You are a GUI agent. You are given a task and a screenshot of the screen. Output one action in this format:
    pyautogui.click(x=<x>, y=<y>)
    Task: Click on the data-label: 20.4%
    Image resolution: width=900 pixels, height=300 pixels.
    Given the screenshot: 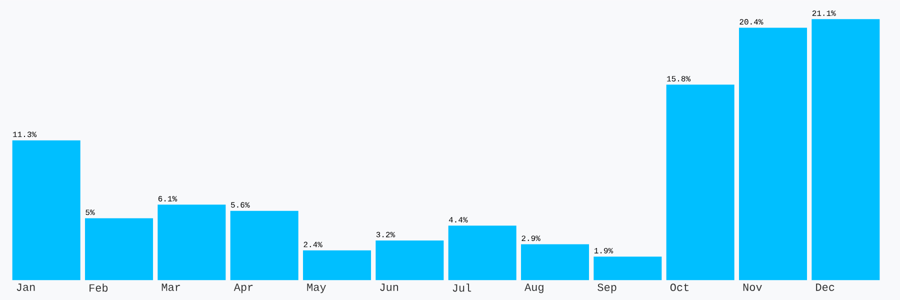 What is the action you would take?
    pyautogui.click(x=752, y=22)
    